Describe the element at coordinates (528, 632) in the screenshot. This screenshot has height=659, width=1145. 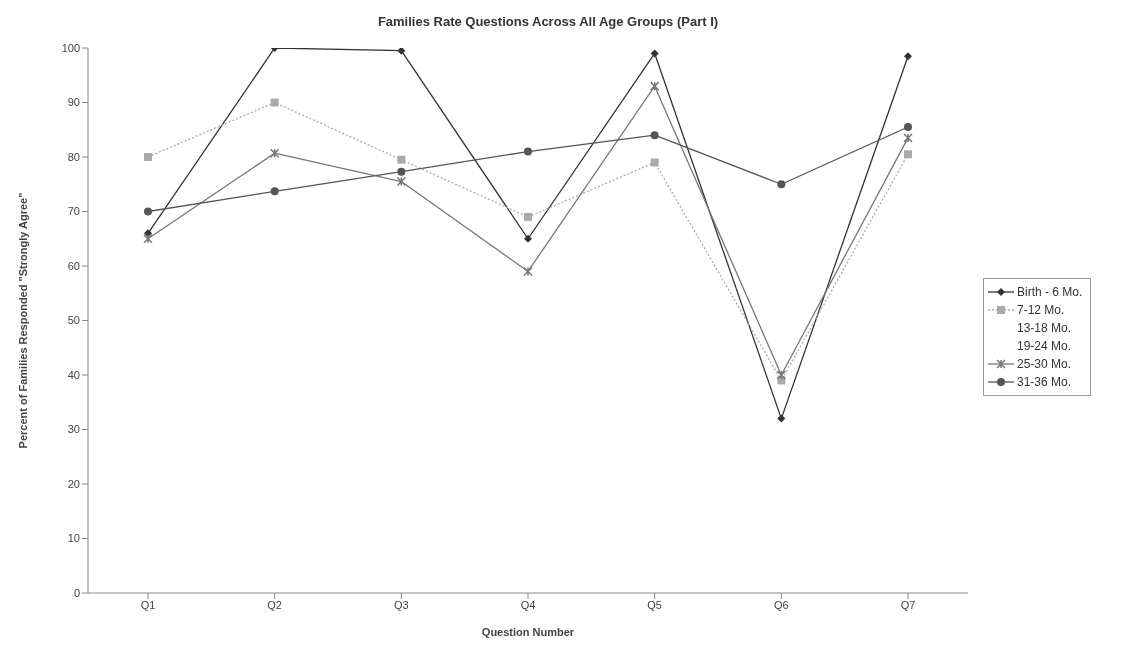
I see `x-axis-title: Question Number` at that location.